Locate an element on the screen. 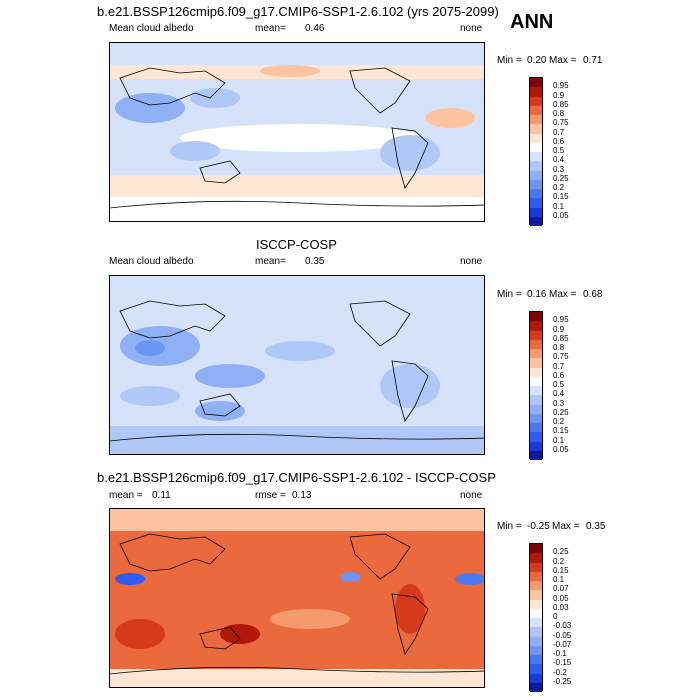 The width and height of the screenshot is (700, 700). panel3-coast-antarctica is located at coordinates (297, 670).